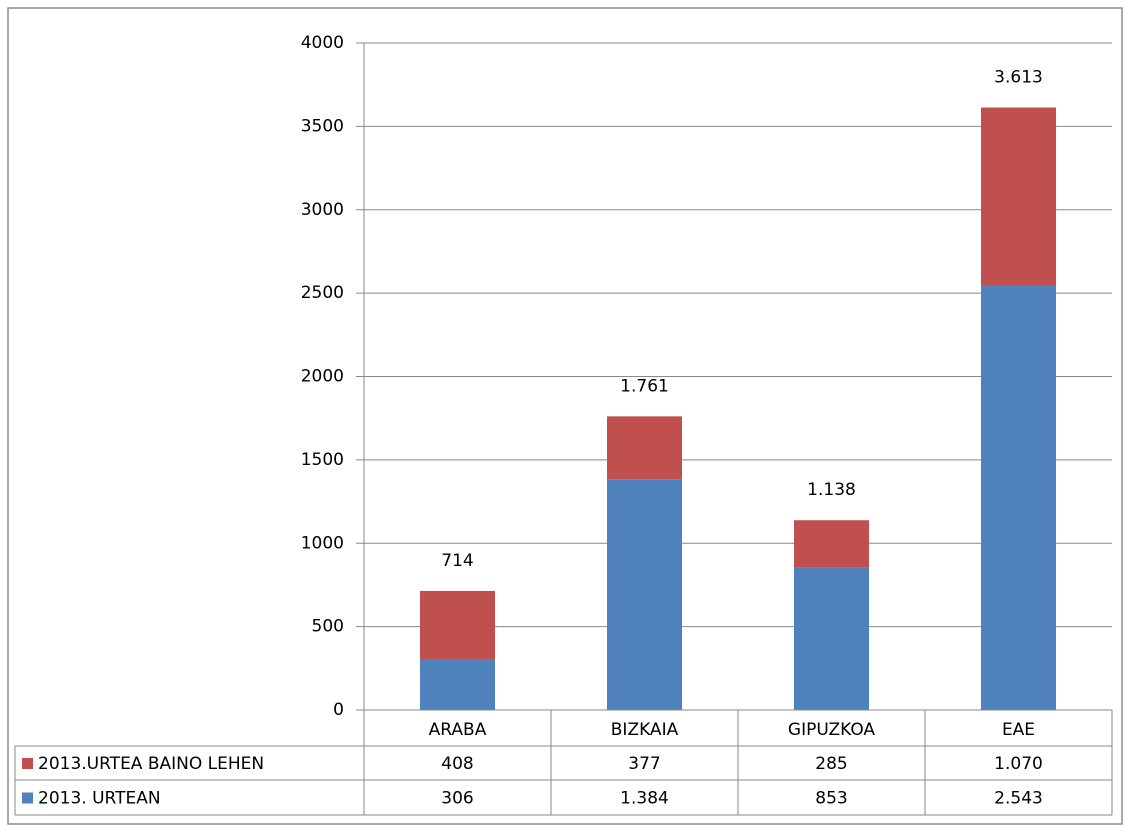 Image resolution: width=1130 pixels, height=832 pixels. I want to click on y-tick-label: 1500, so click(322, 460).